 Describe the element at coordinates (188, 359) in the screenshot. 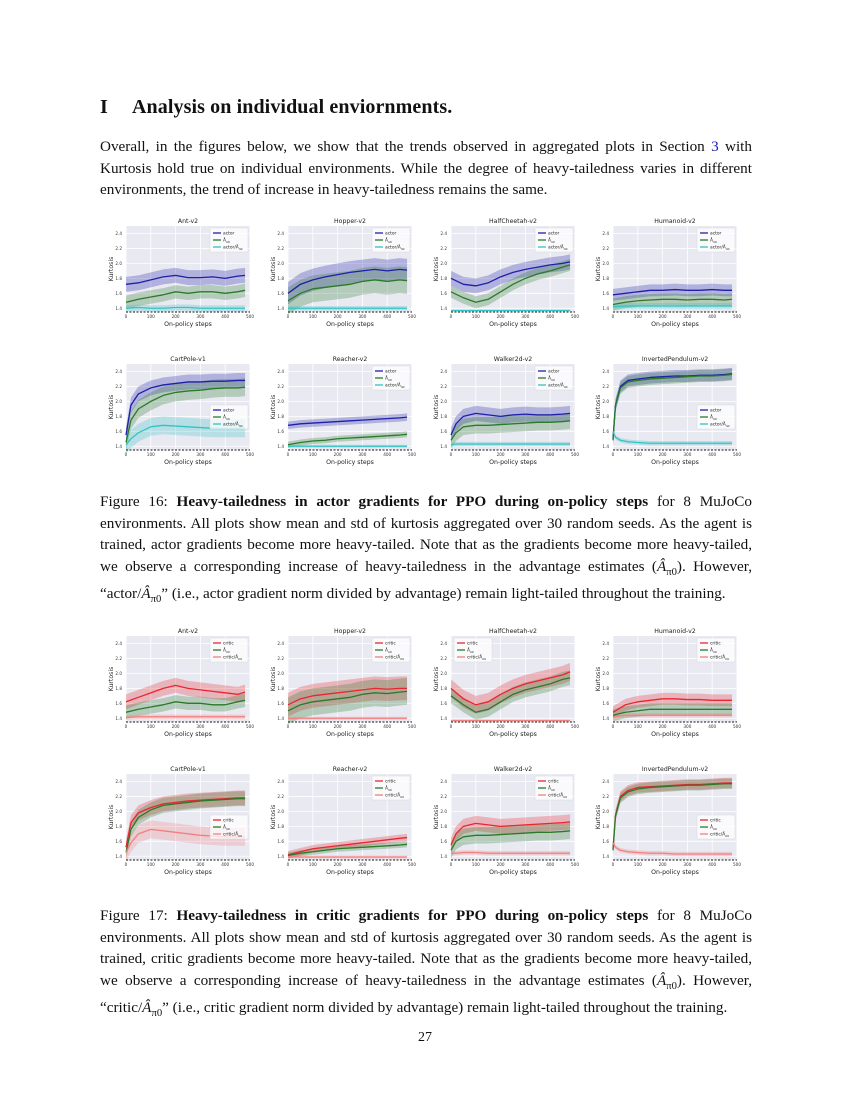

I see `chart-title: CartPole-v1` at that location.